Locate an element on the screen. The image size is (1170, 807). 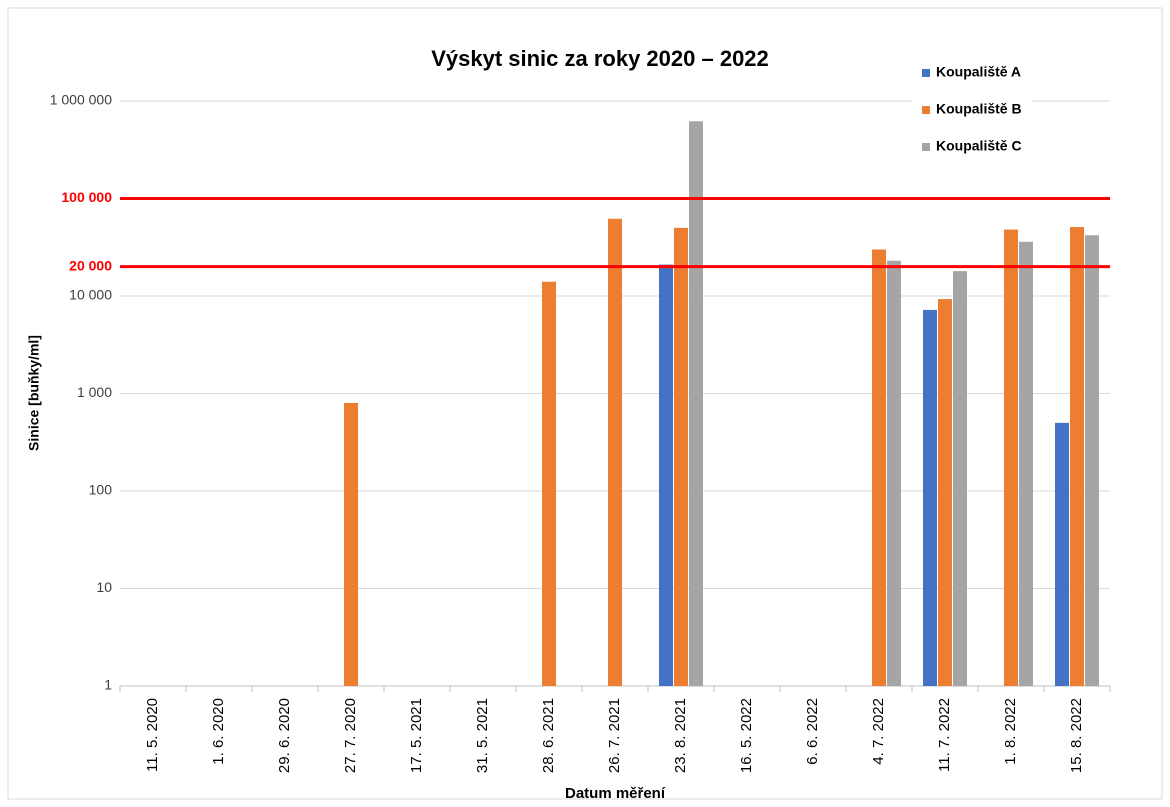
x-tick-label: 16. 5. 2022 is located at coordinates (746, 735).